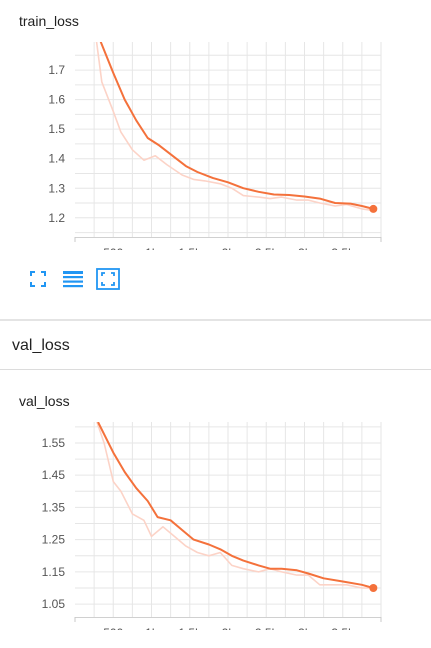 This screenshot has height=648, width=431. What do you see at coordinates (56, 129) in the screenshot?
I see `y-tick-label: 1.5` at bounding box center [56, 129].